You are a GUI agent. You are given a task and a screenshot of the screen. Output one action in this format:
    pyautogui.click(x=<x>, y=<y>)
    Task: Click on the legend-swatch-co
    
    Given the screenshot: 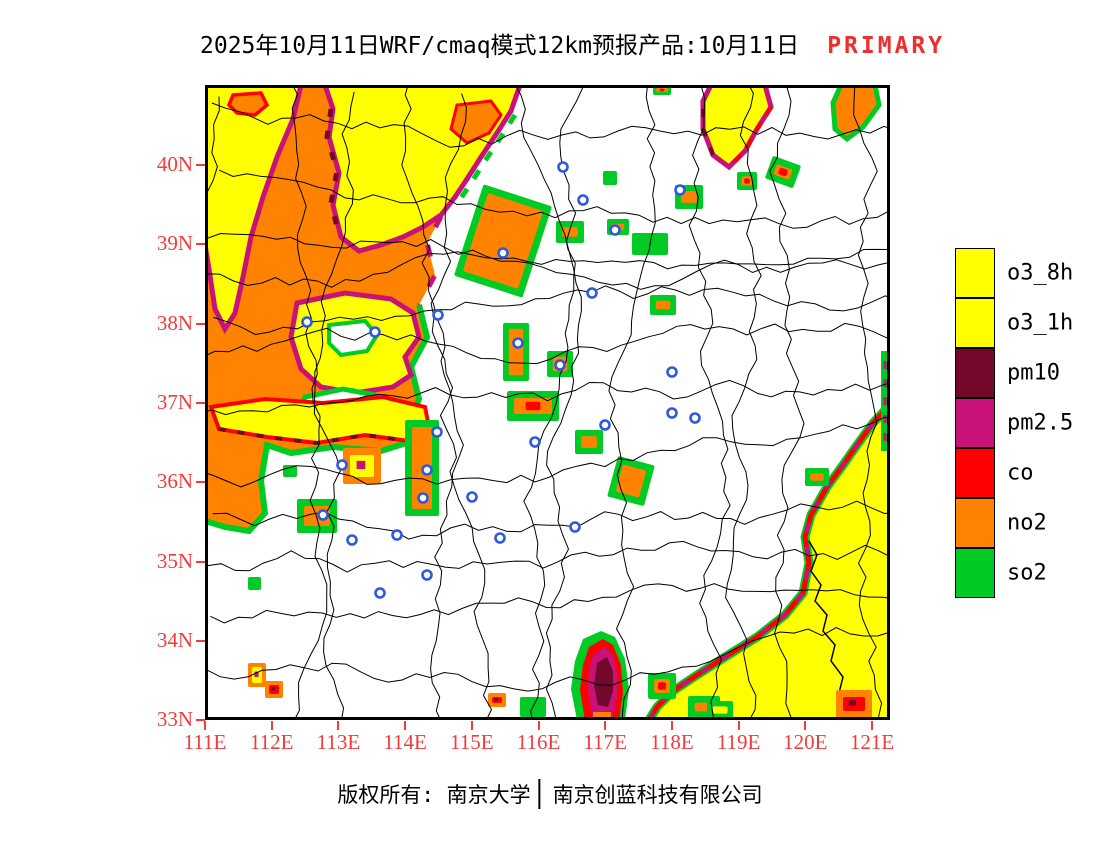 What is the action you would take?
    pyautogui.click(x=975, y=473)
    